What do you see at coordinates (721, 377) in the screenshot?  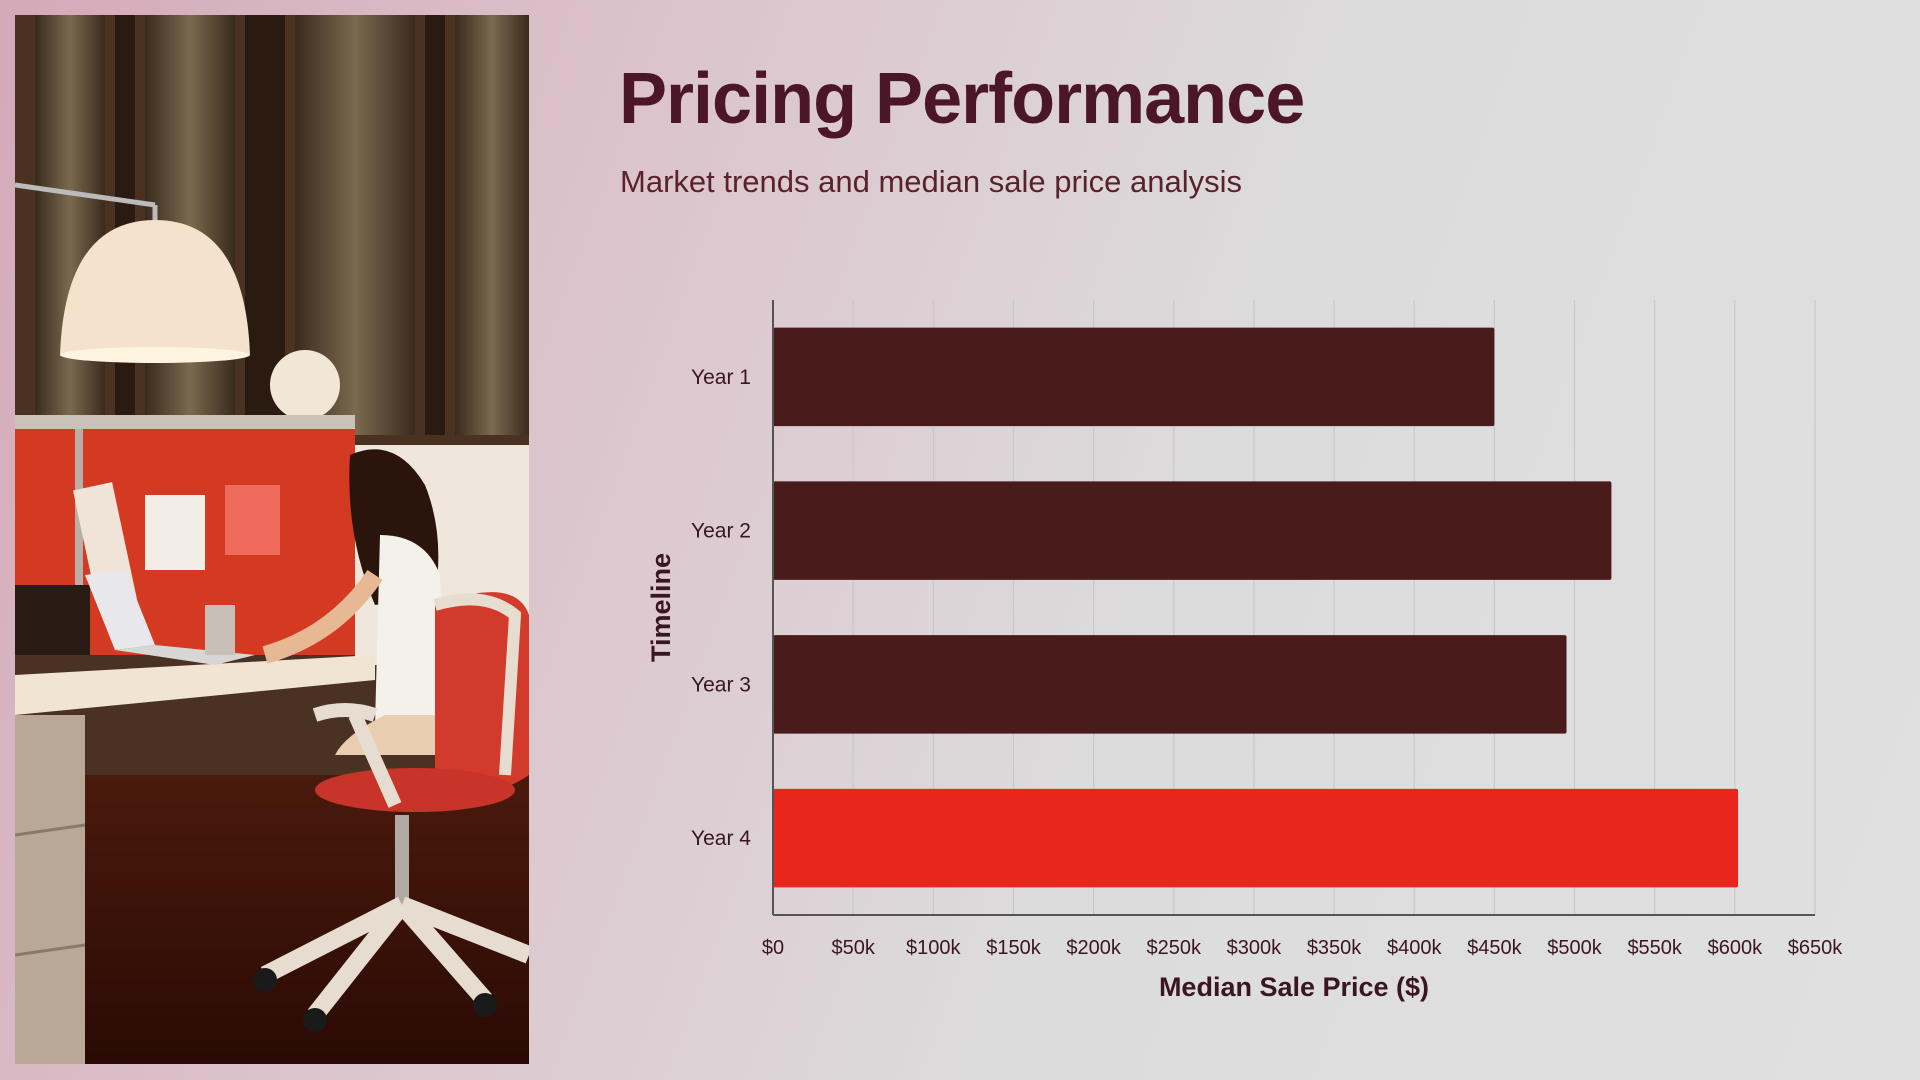 I see `category-label: Year 1` at bounding box center [721, 377].